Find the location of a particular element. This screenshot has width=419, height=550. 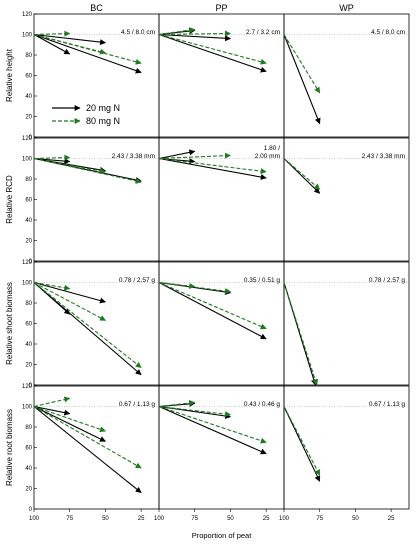

reference-value-line: 0.35 / 0.51 g is located at coordinates (262, 280).